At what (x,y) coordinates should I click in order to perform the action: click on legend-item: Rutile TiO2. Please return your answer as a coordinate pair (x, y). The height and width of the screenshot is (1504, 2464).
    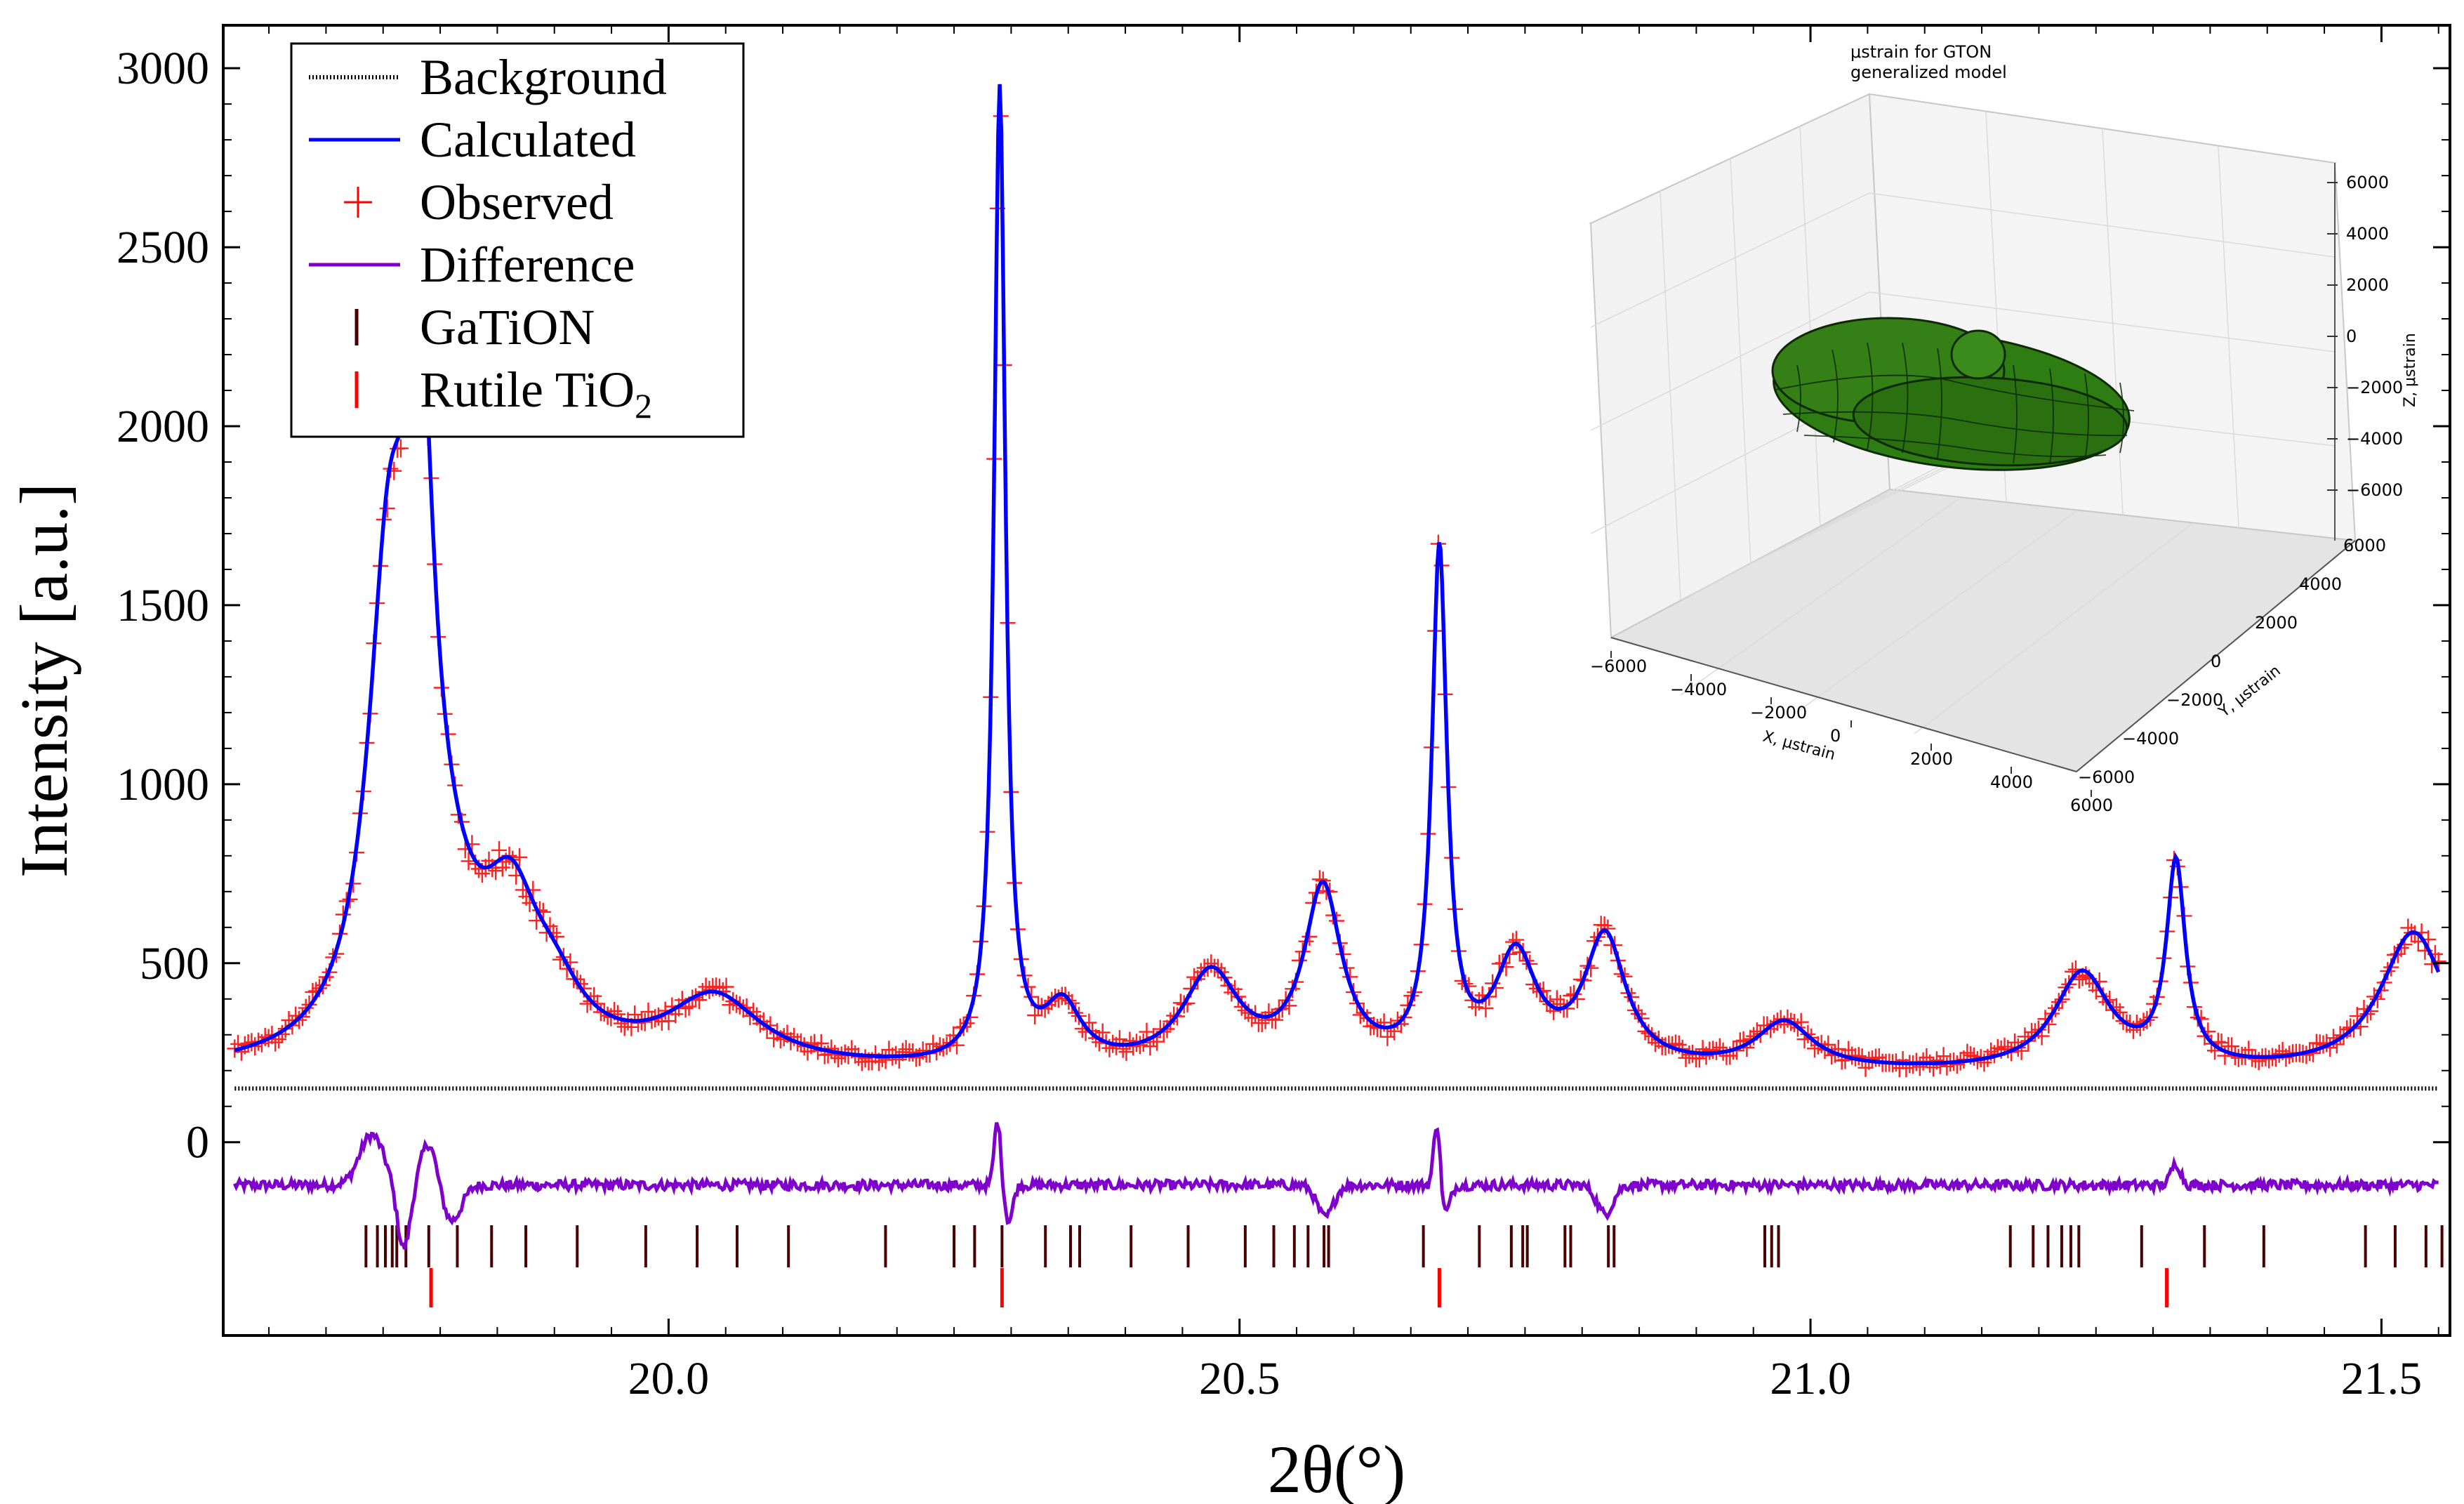
    Looking at the image, I should click on (504, 394).